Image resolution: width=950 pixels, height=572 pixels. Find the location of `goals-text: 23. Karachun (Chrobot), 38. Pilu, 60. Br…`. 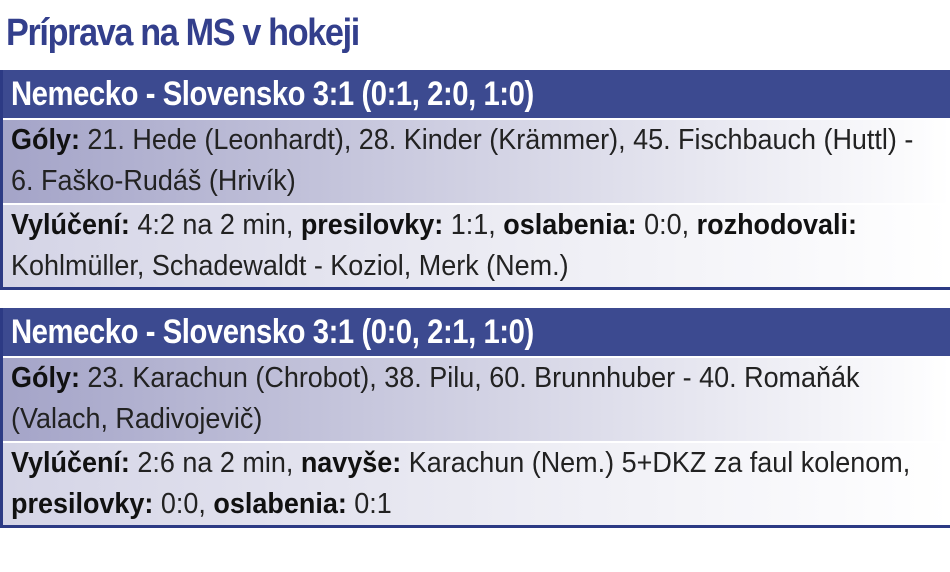

goals-text: 23. Karachun (Chrobot), 38. Pilu, 60. Br… is located at coordinates (435, 398).